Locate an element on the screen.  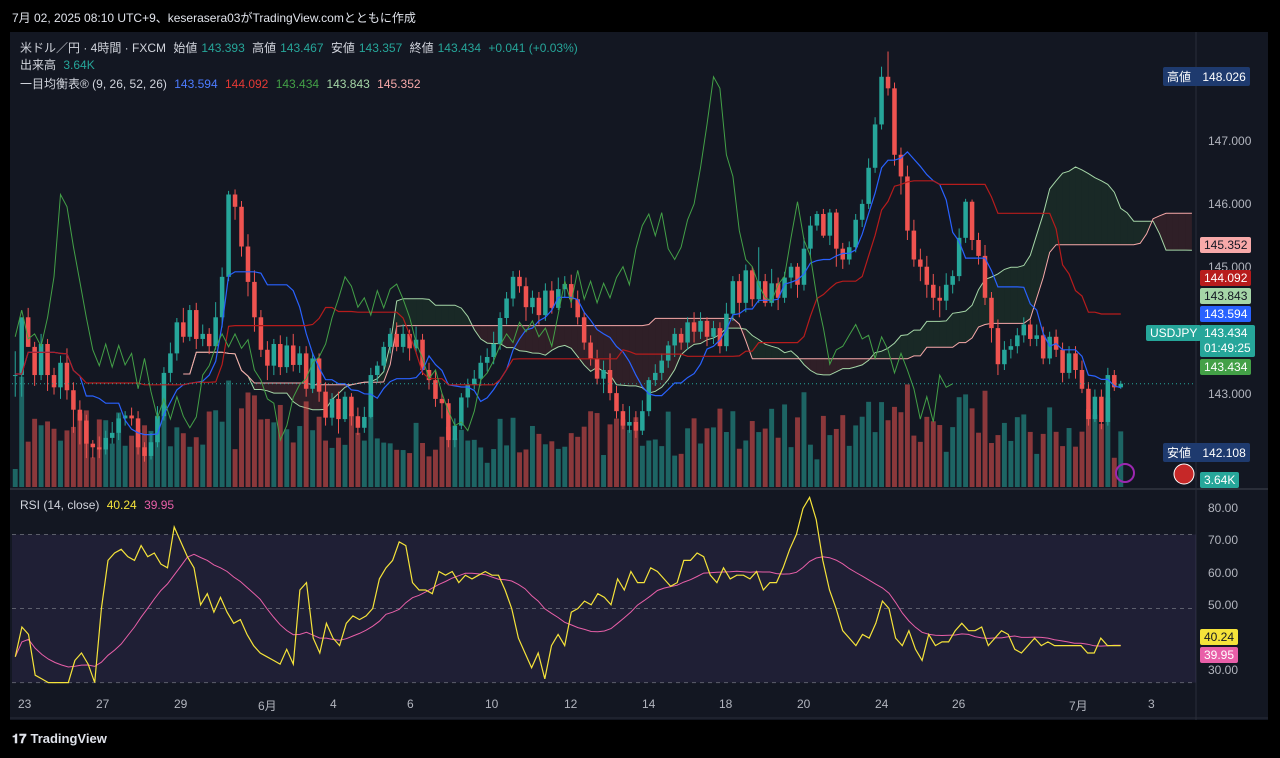
price-tick: 147.000 is located at coordinates (1230, 141).